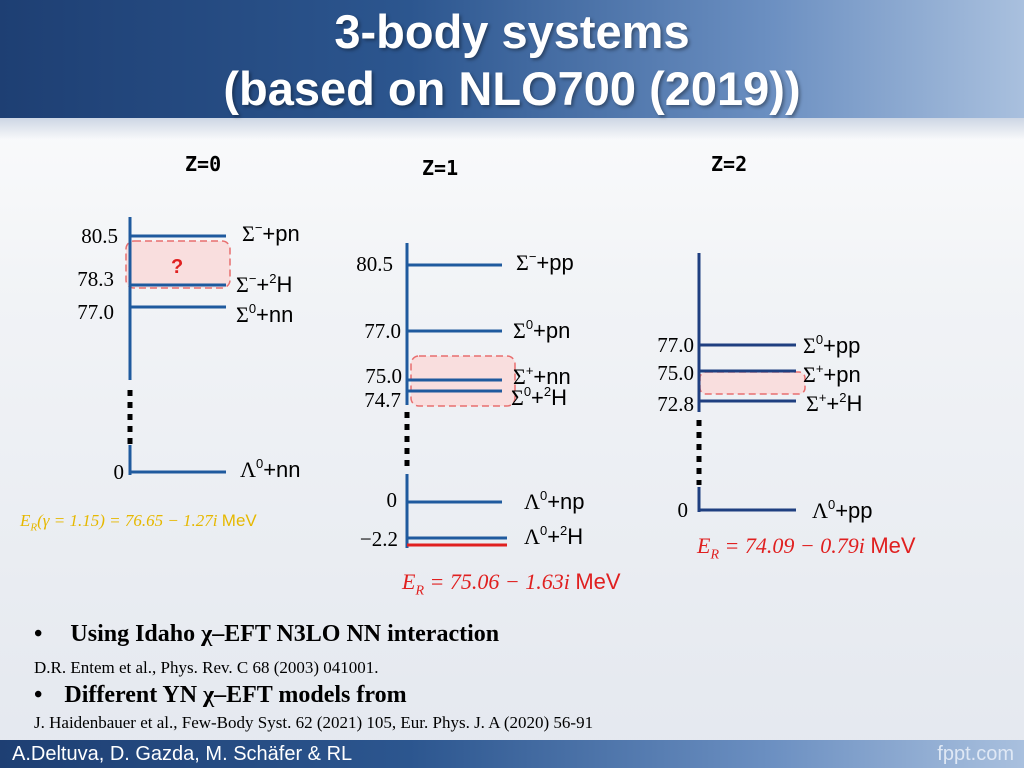 The image size is (1024, 768). Describe the element at coordinates (832, 374) in the screenshot. I see `level-state-label: Σ++pn` at that location.